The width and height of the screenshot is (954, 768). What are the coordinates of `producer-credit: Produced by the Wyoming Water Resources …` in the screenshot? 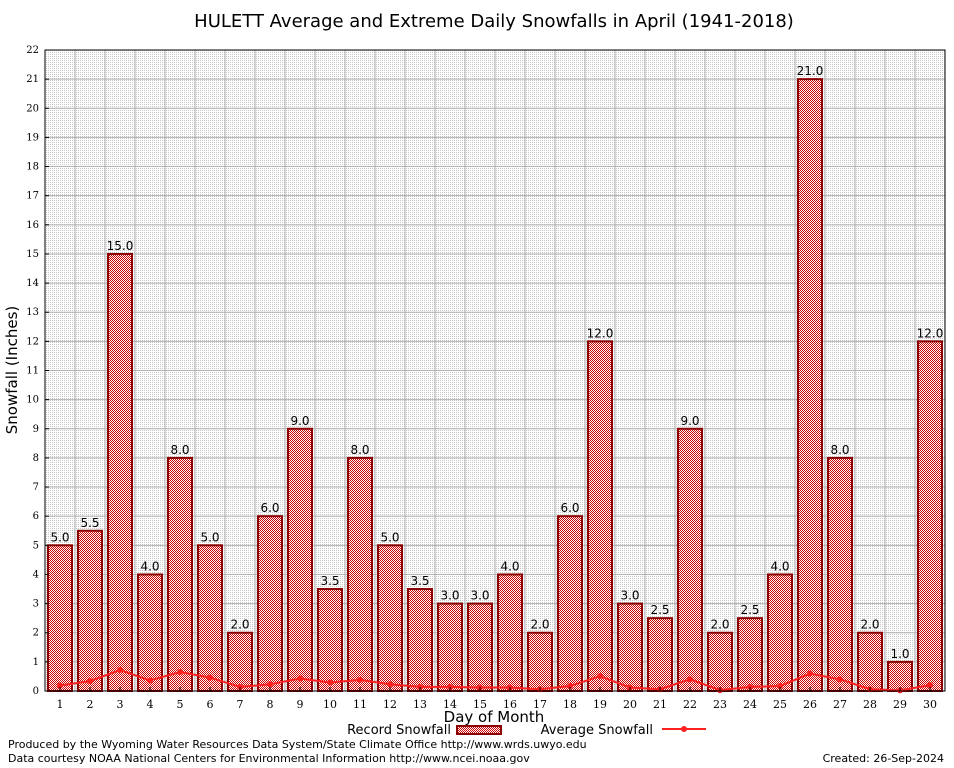 It's located at (297, 744).